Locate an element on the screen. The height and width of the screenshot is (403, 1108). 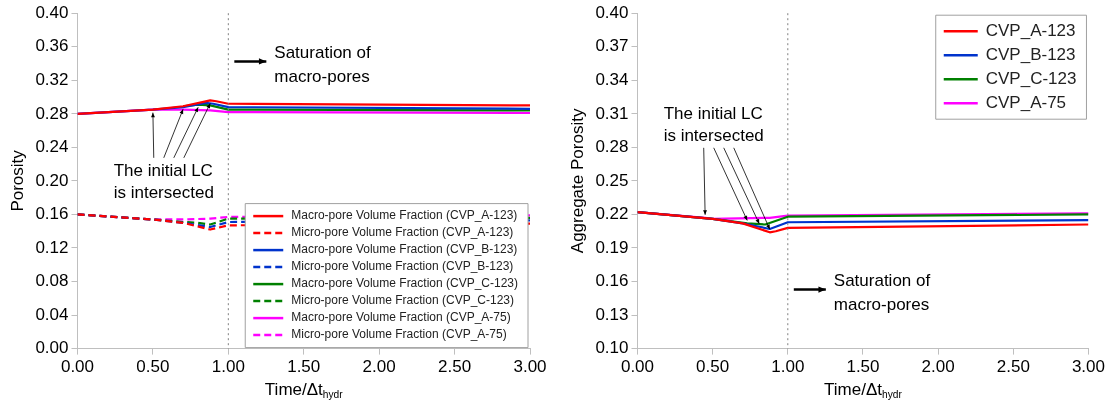
y-tick-label: 0.36 is located at coordinates (52, 46).